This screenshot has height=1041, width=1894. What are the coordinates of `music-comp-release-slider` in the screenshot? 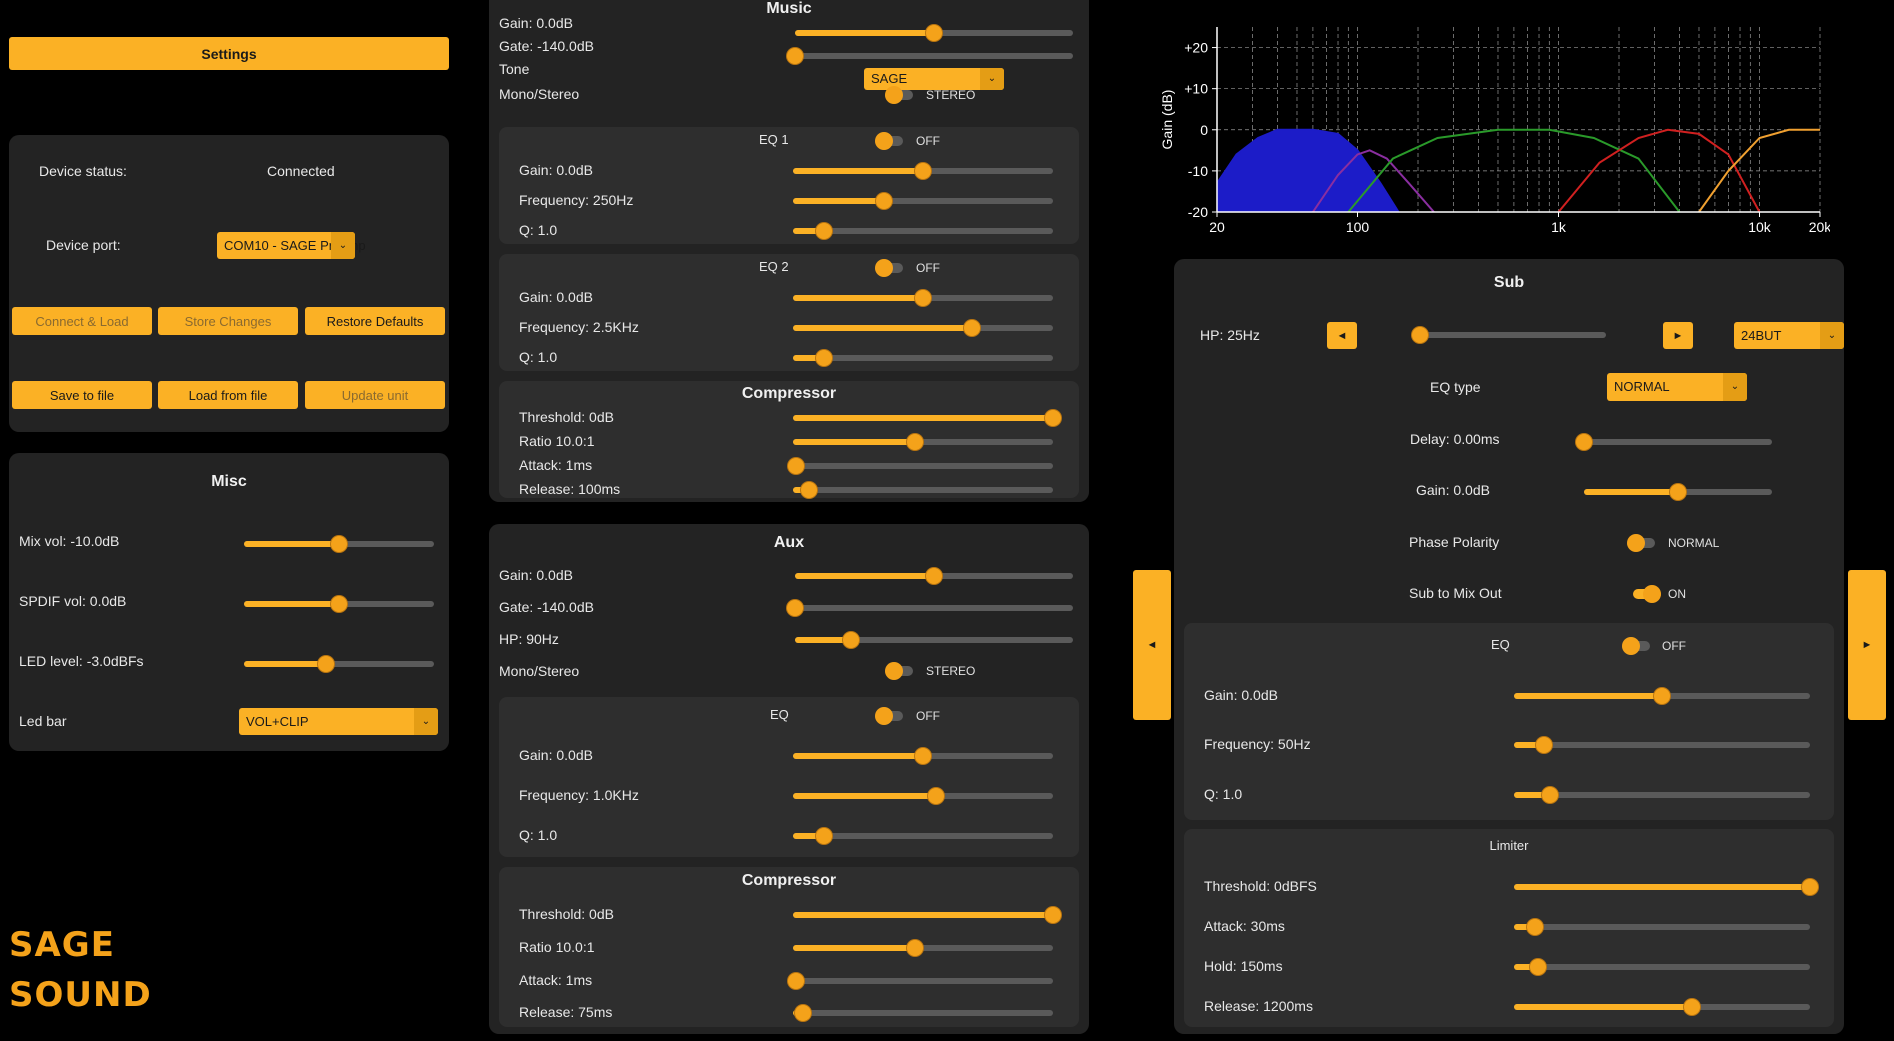 It's located at (923, 490).